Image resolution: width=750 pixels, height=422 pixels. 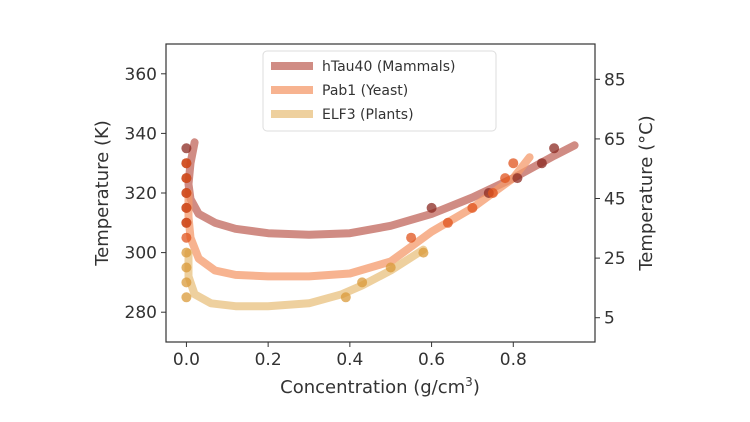 What do you see at coordinates (141, 194) in the screenshot?
I see `y-tick-label: 320` at bounding box center [141, 194].